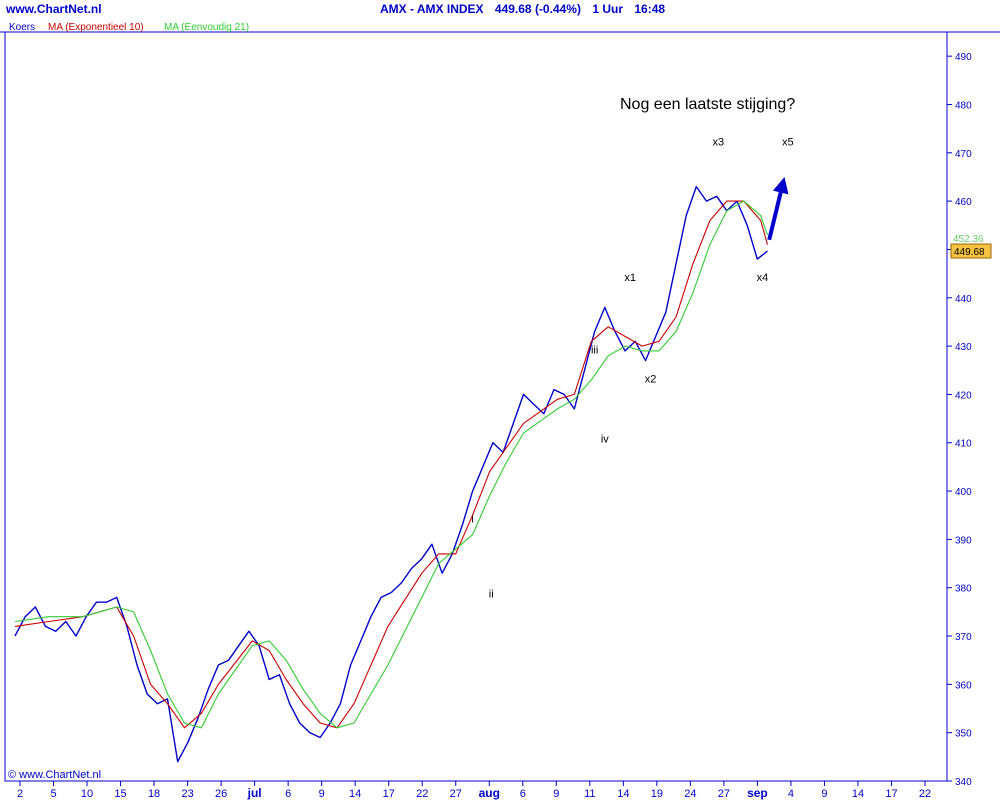  Describe the element at coordinates (657, 794) in the screenshot. I see `x-tick-label: 19` at that location.